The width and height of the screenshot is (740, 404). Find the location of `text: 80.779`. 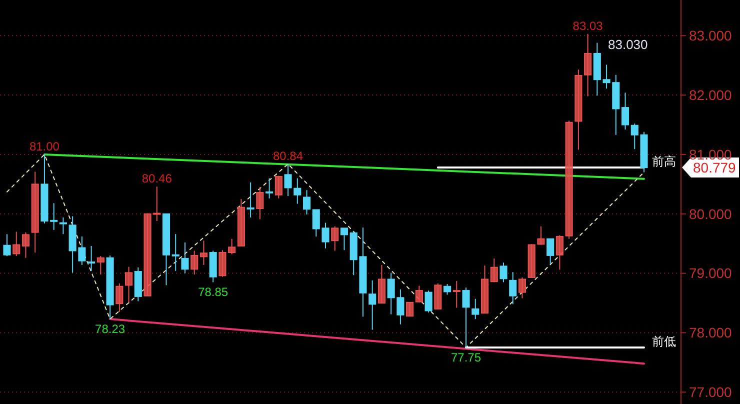

text: 80.779 is located at coordinates (714, 167).